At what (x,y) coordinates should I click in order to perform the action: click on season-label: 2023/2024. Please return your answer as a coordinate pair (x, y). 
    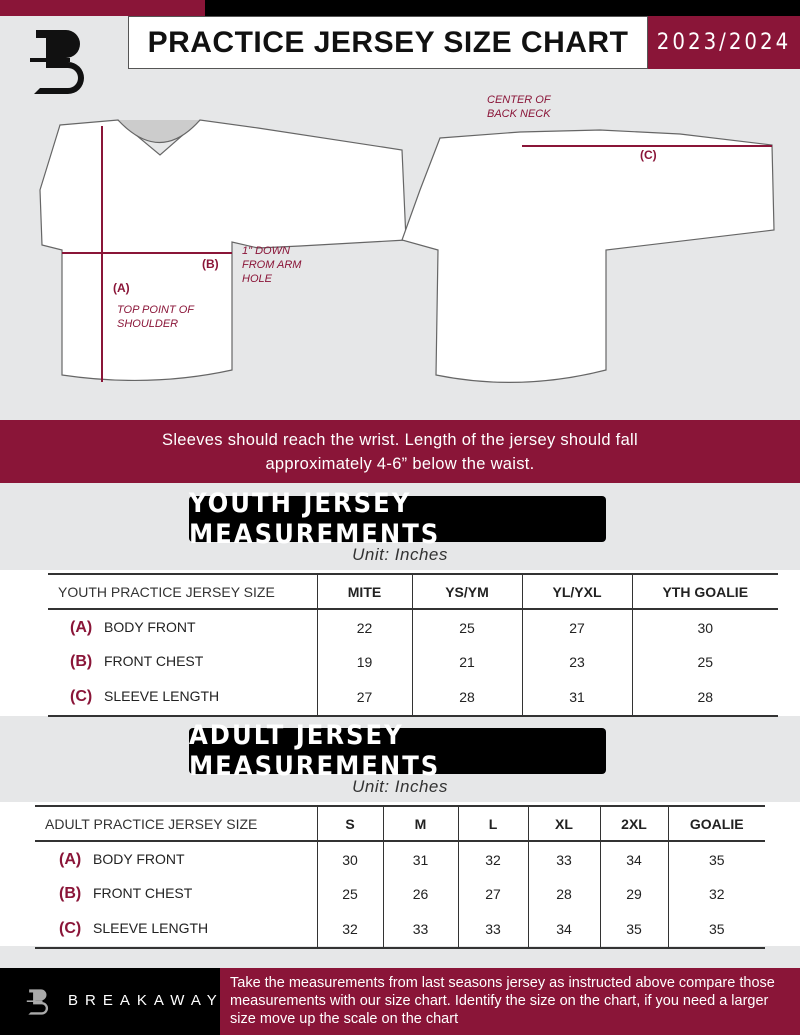
    Looking at the image, I should click on (724, 42).